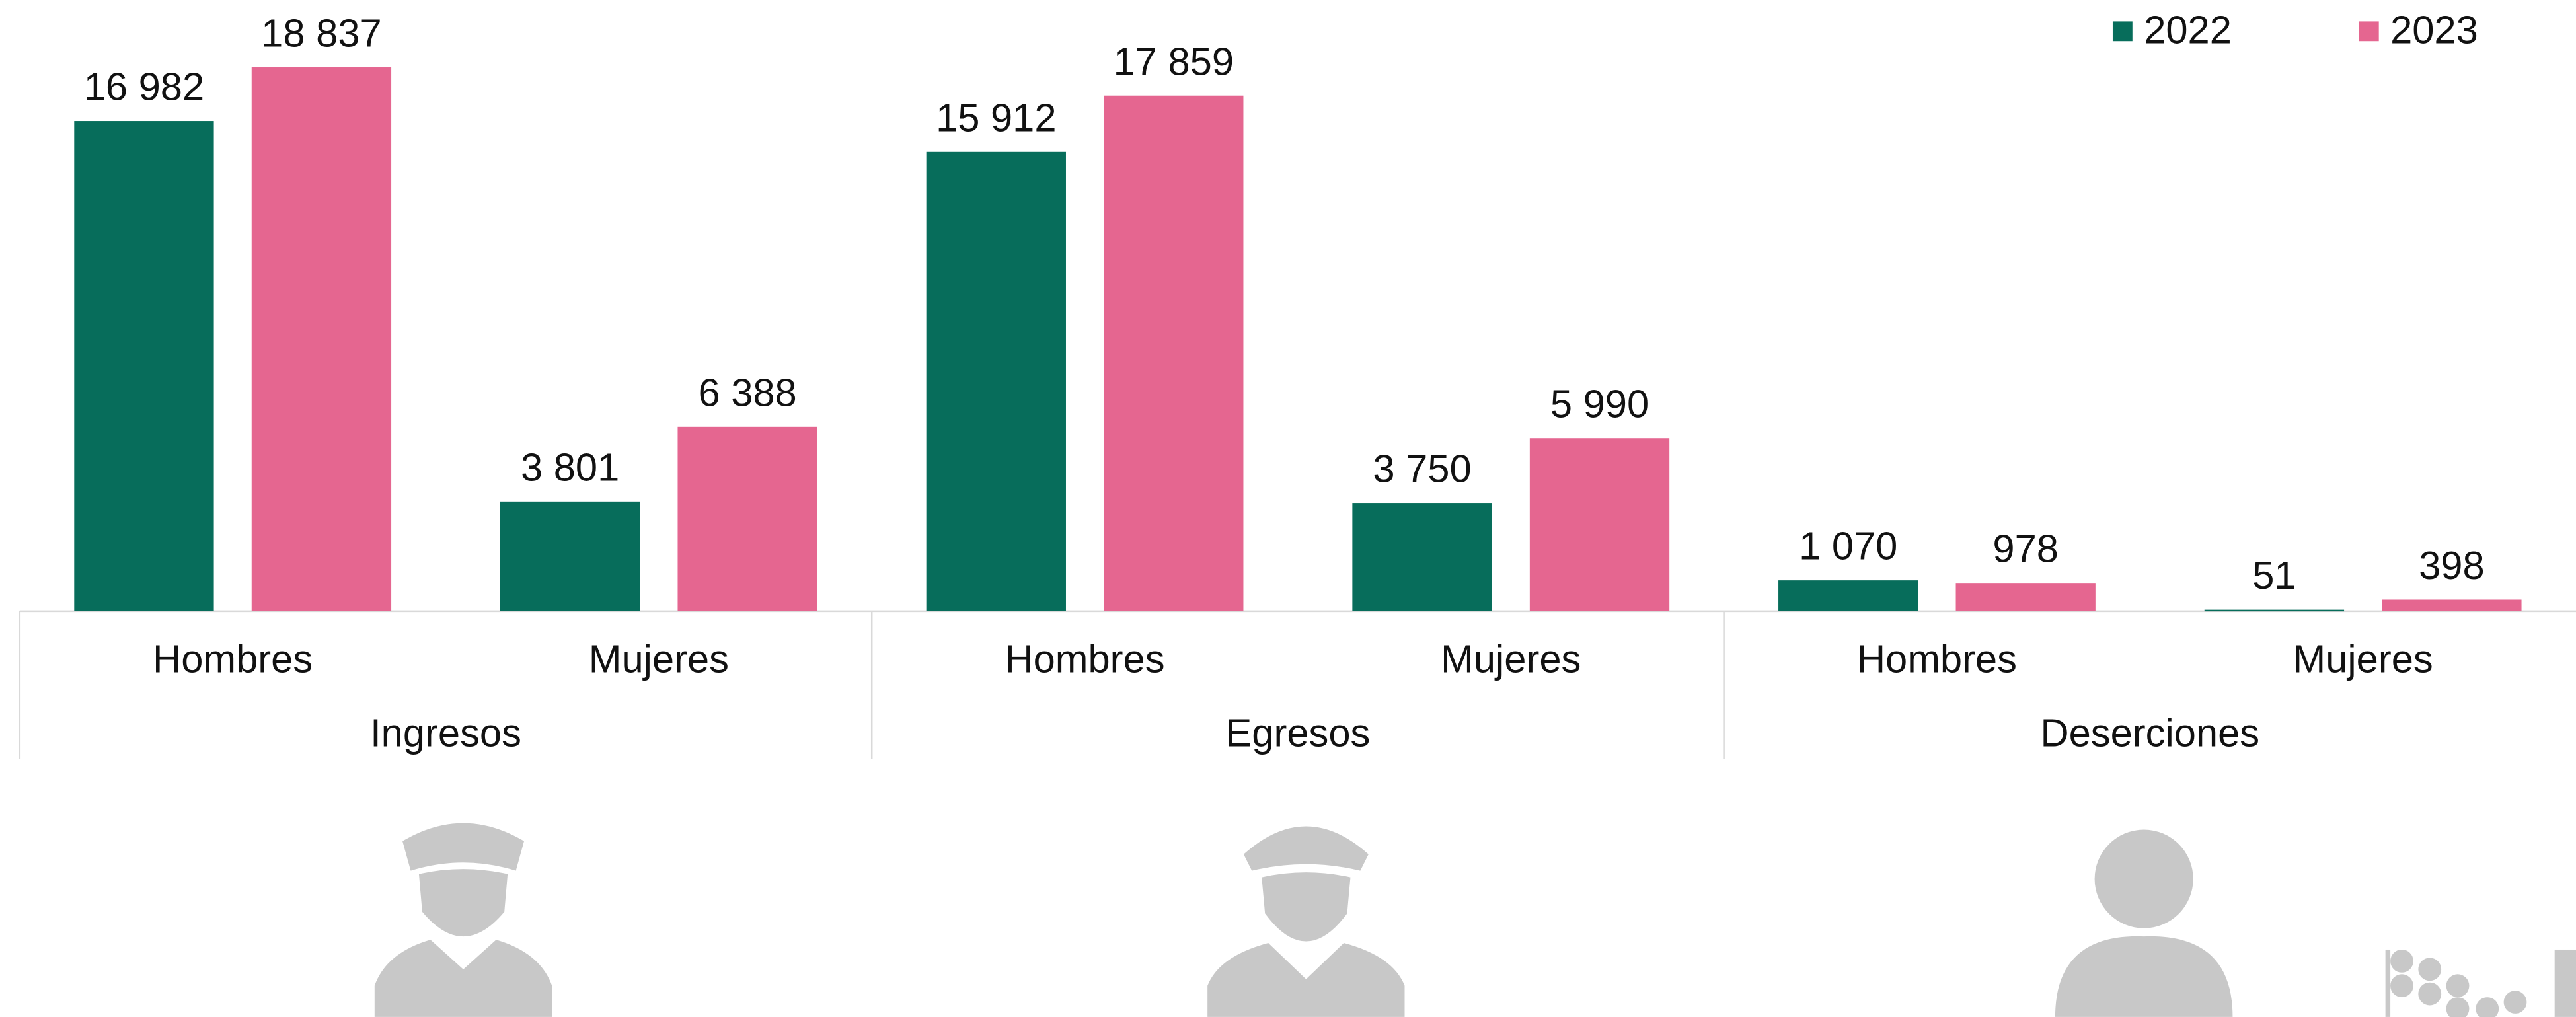 Image resolution: width=2576 pixels, height=1017 pixels. Describe the element at coordinates (2274, 575) in the screenshot. I see `data-label: 51` at that location.